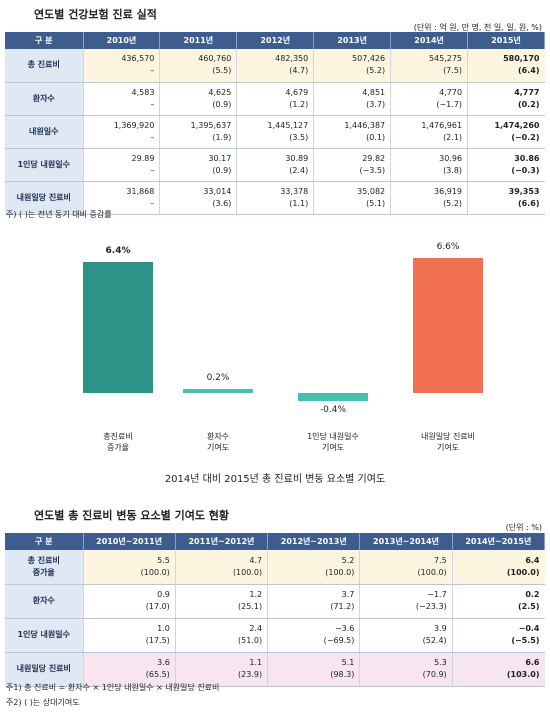 Image resolution: width=550 pixels, height=715 pixels. Describe the element at coordinates (250, 606) in the screenshot. I see `cell-change: (25.1)` at that location.